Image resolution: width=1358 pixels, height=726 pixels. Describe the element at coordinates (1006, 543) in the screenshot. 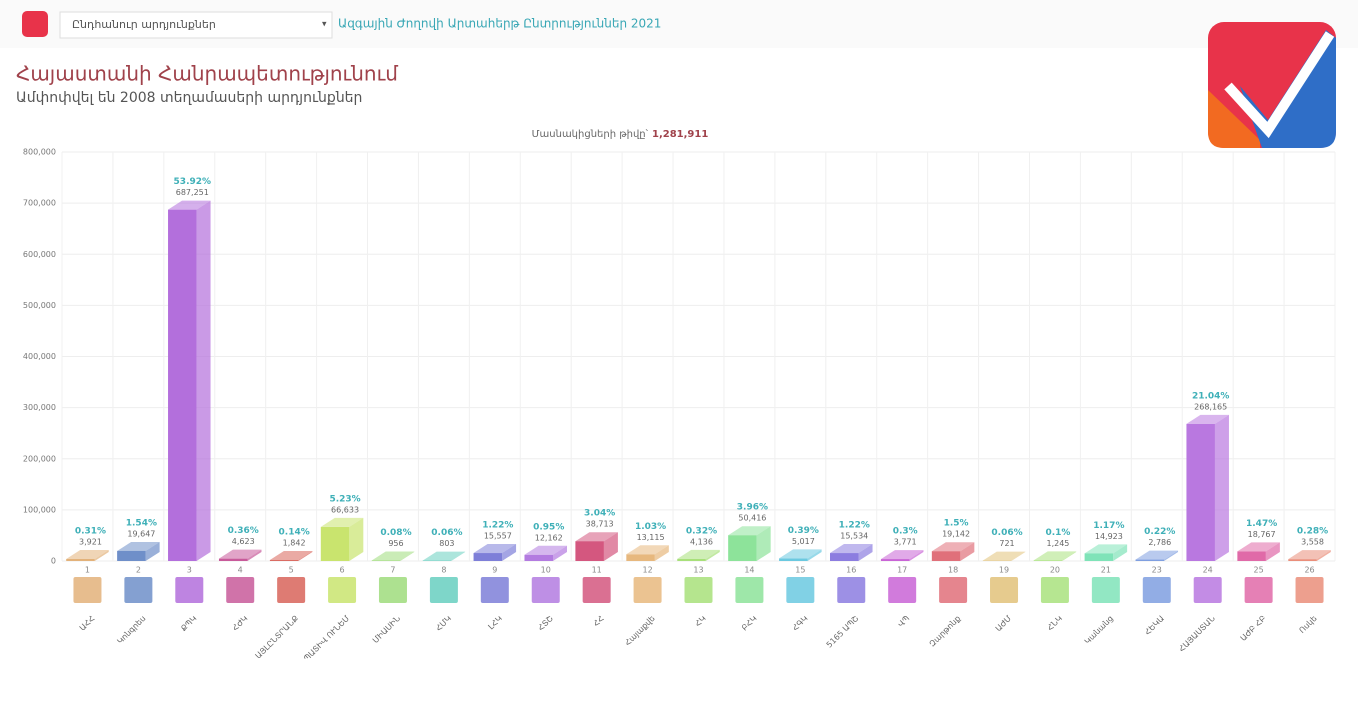

I see `value-label: 721` at that location.